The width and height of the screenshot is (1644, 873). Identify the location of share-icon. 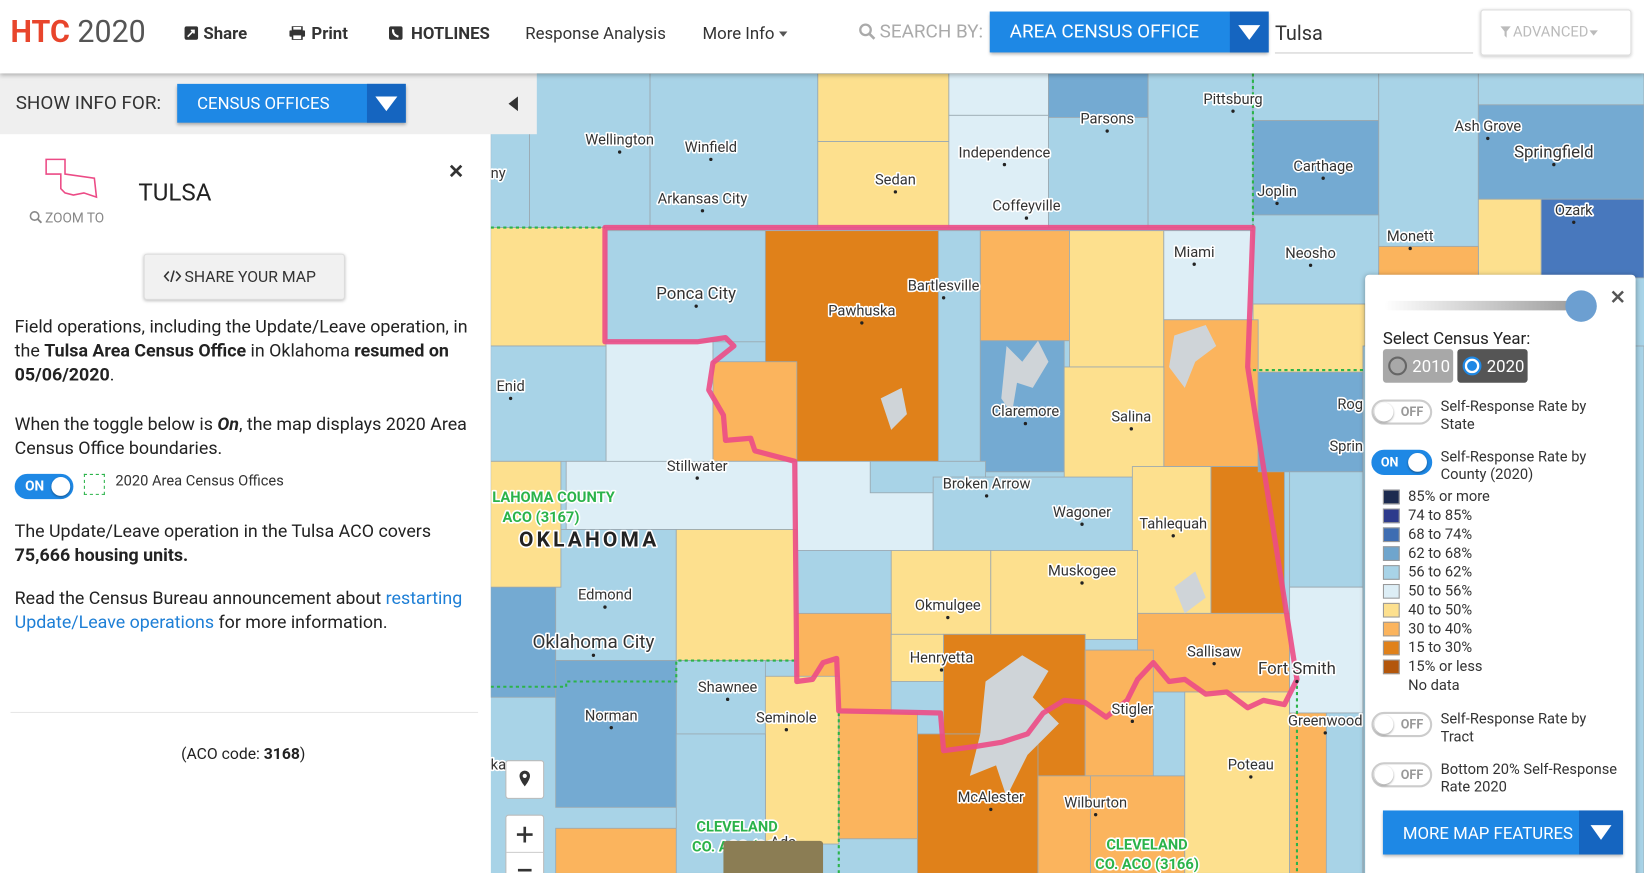
(191, 33).